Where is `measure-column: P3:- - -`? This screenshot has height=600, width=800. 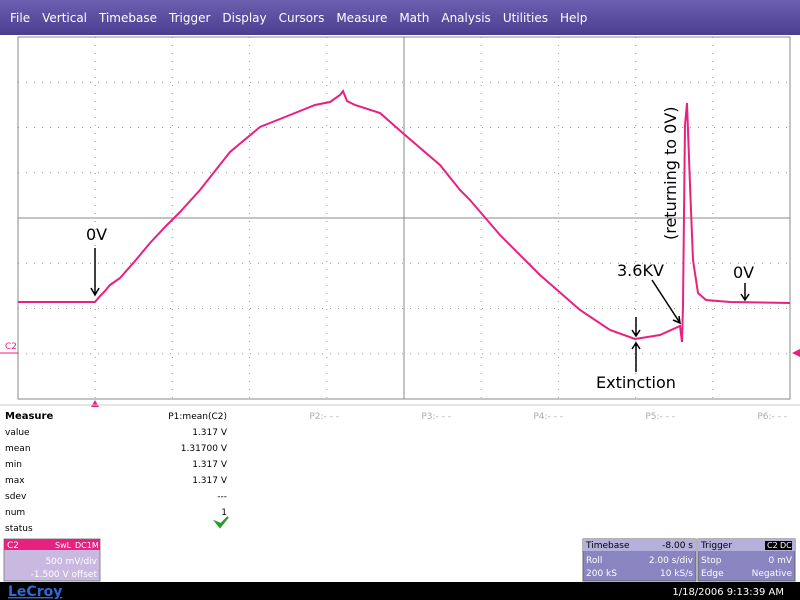 measure-column: P3:- - - is located at coordinates (436, 417).